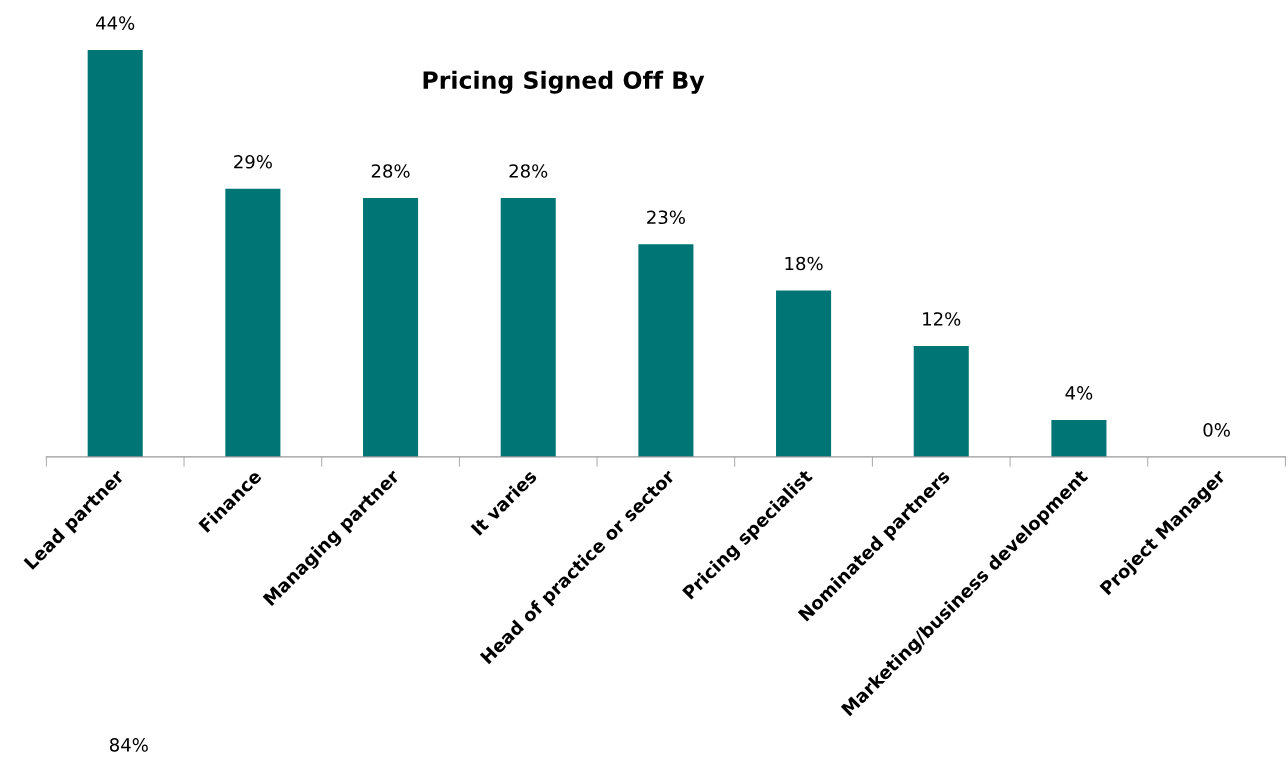 This screenshot has height=759, width=1288. I want to click on data-label: 44%, so click(115, 23).